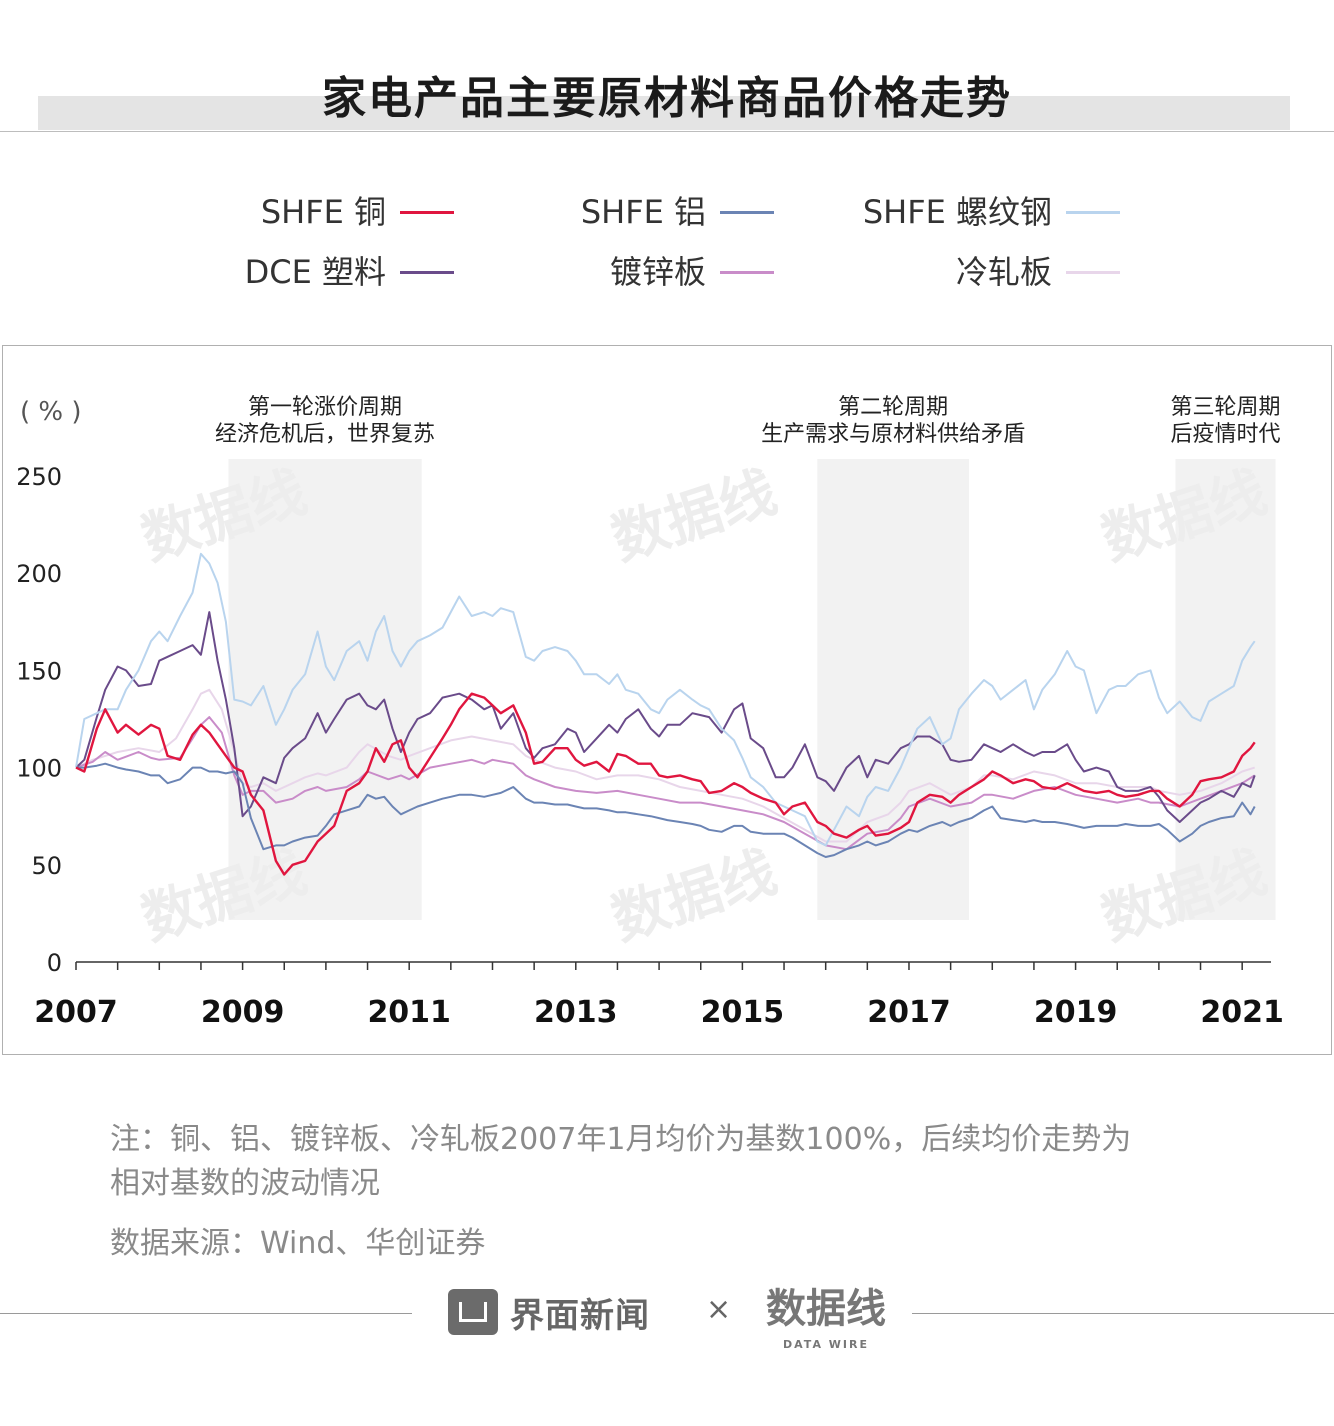  Describe the element at coordinates (1003, 272) in the screenshot. I see `legend-label: 冷轧板` at that location.